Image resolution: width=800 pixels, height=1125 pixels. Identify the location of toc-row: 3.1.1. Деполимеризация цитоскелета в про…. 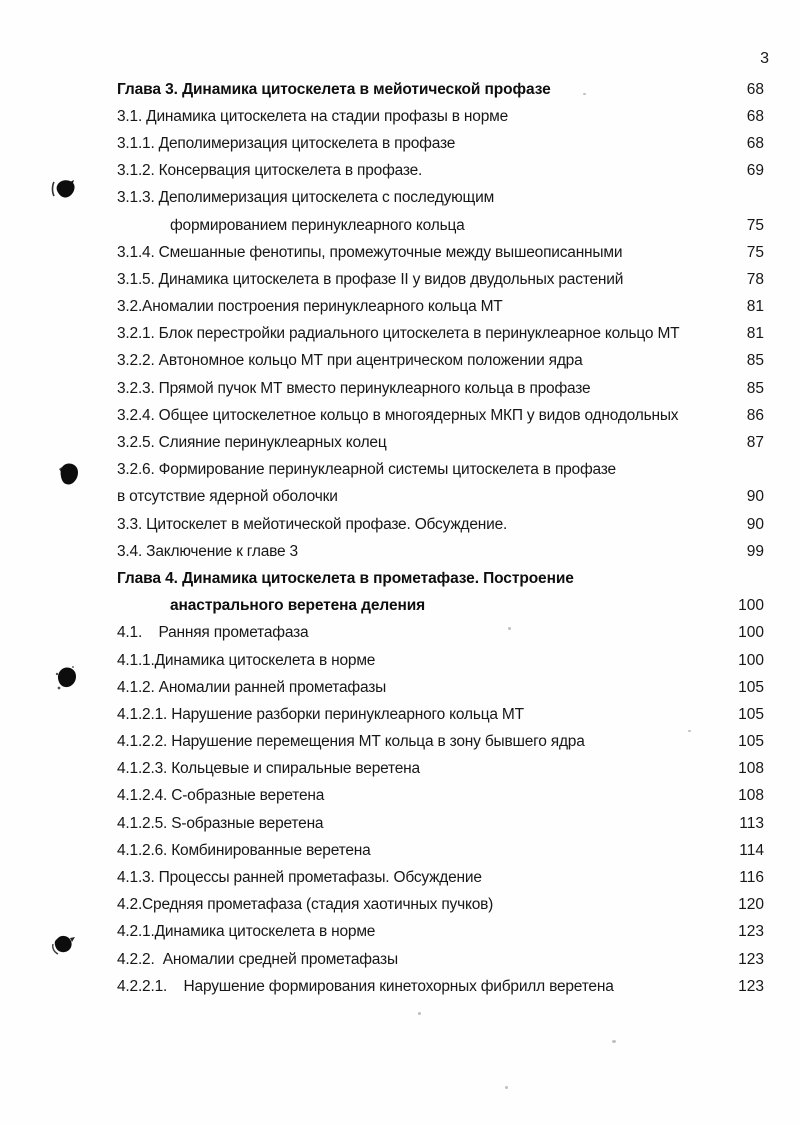
(440, 143).